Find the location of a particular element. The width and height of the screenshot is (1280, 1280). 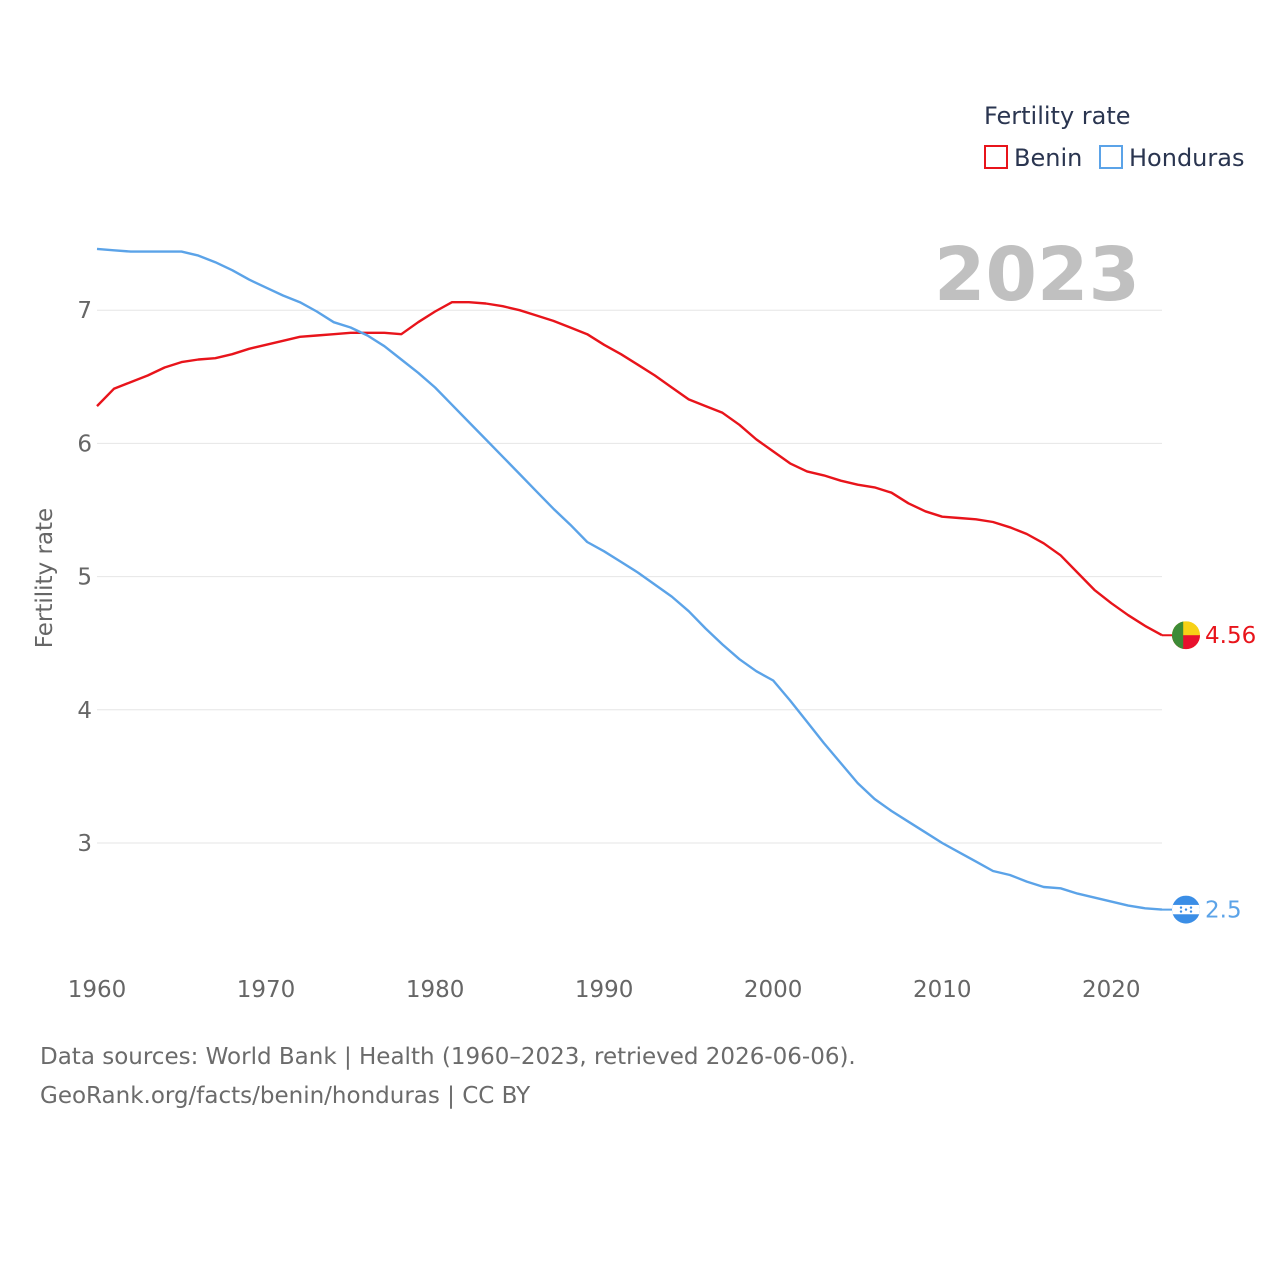

x-tick-label: 2010 is located at coordinates (942, 990).